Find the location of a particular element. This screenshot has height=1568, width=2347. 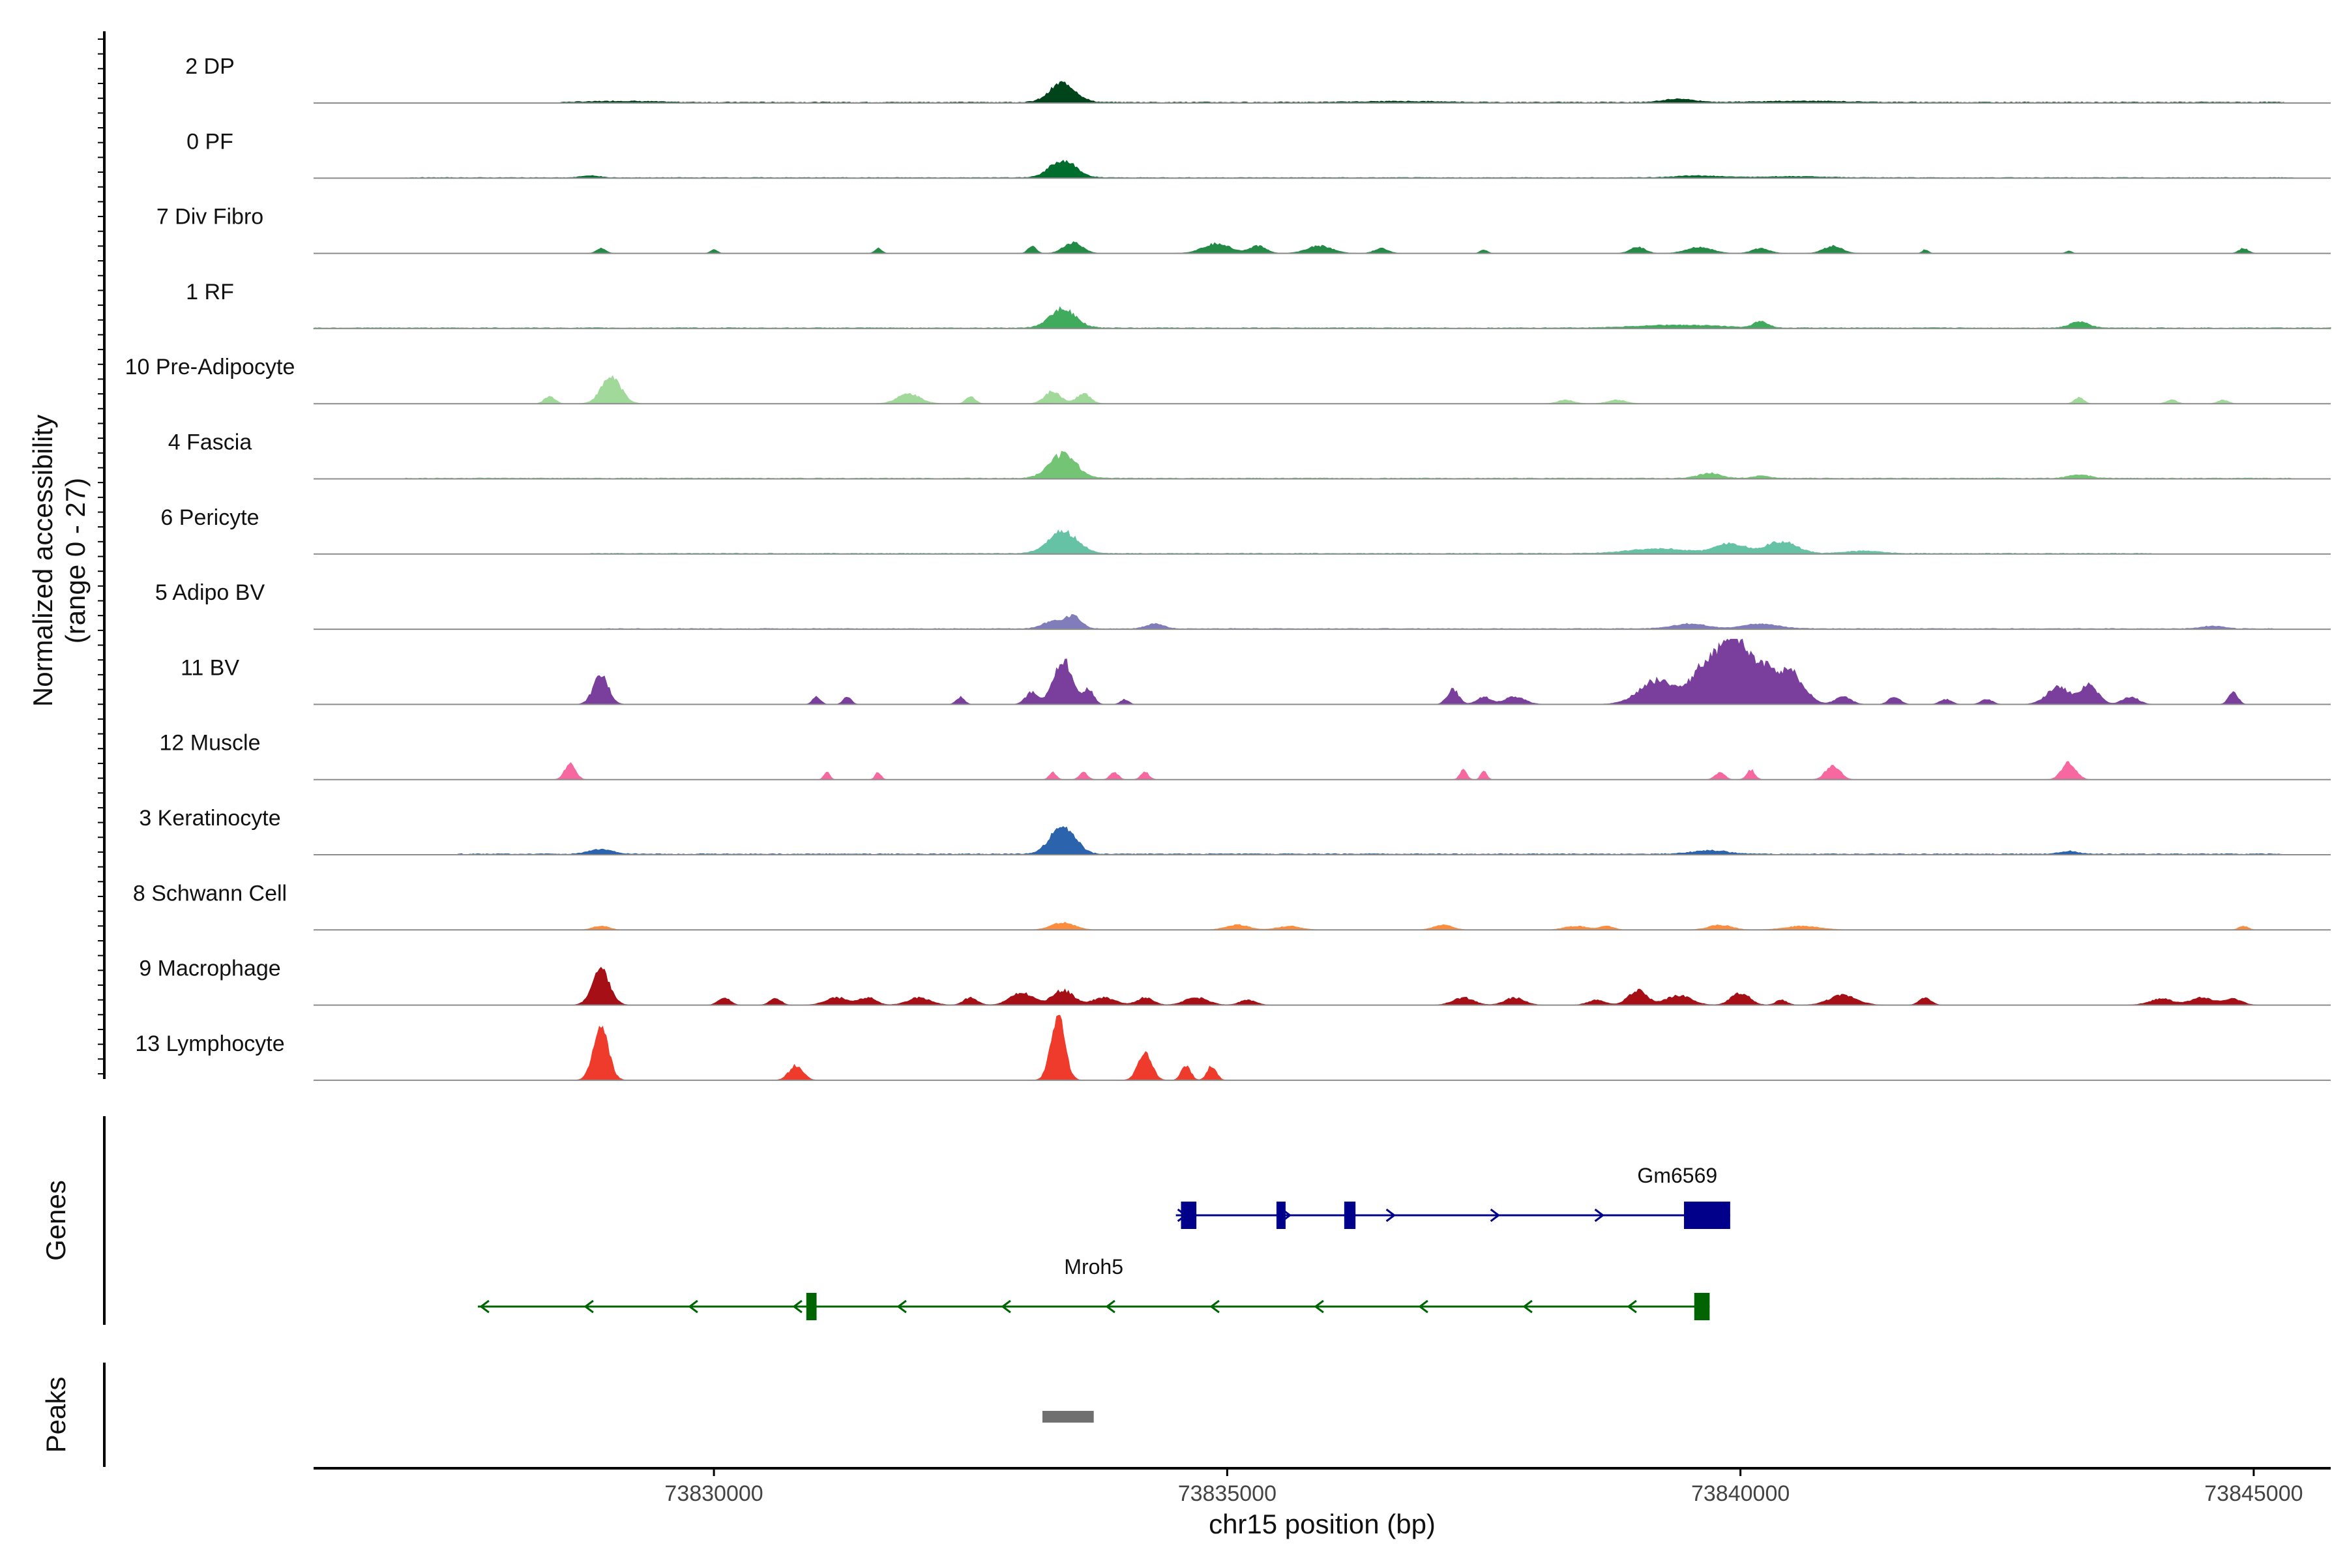

genes-title: Genes is located at coordinates (55, 1221).